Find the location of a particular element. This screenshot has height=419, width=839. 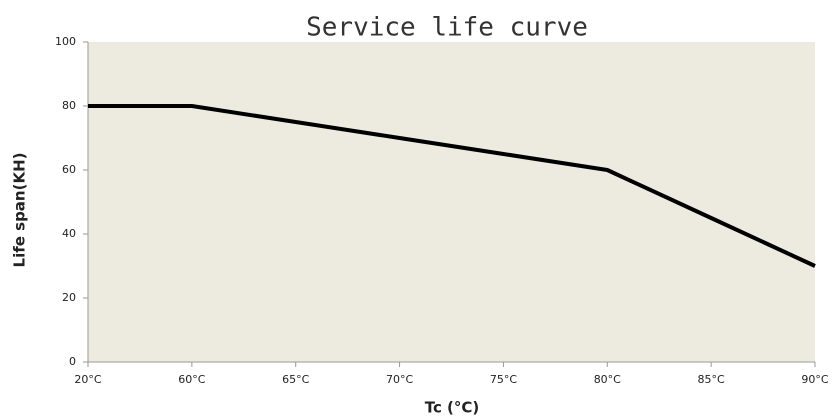

chart-title: Service life curve is located at coordinates (447, 28).